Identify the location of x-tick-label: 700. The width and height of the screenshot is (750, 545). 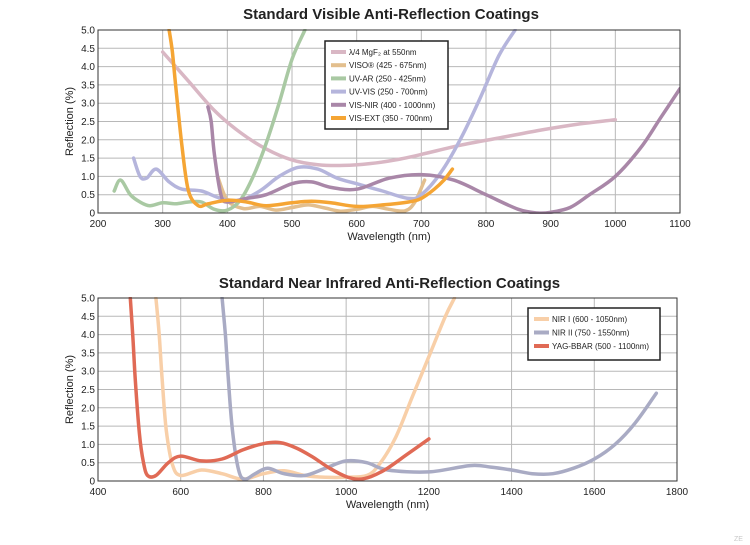
(421, 224).